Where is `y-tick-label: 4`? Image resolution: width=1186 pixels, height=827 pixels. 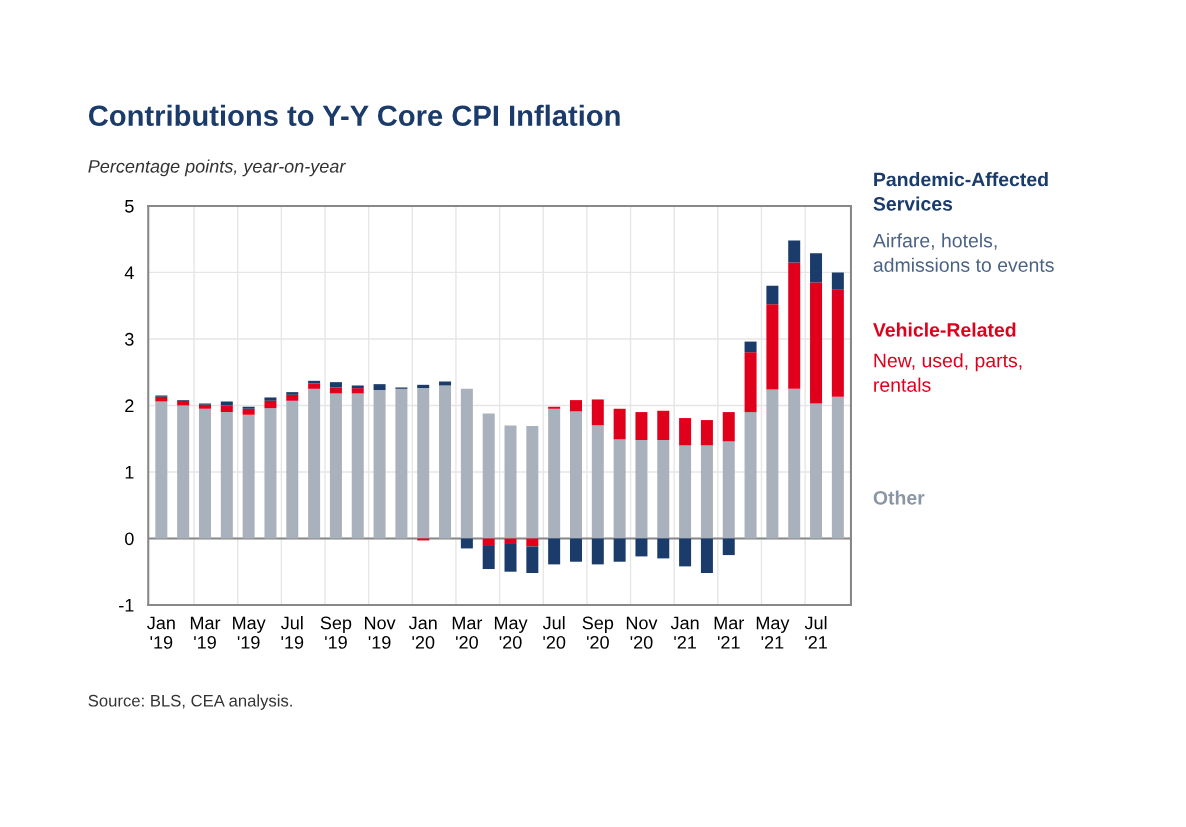 y-tick-label: 4 is located at coordinates (129, 272).